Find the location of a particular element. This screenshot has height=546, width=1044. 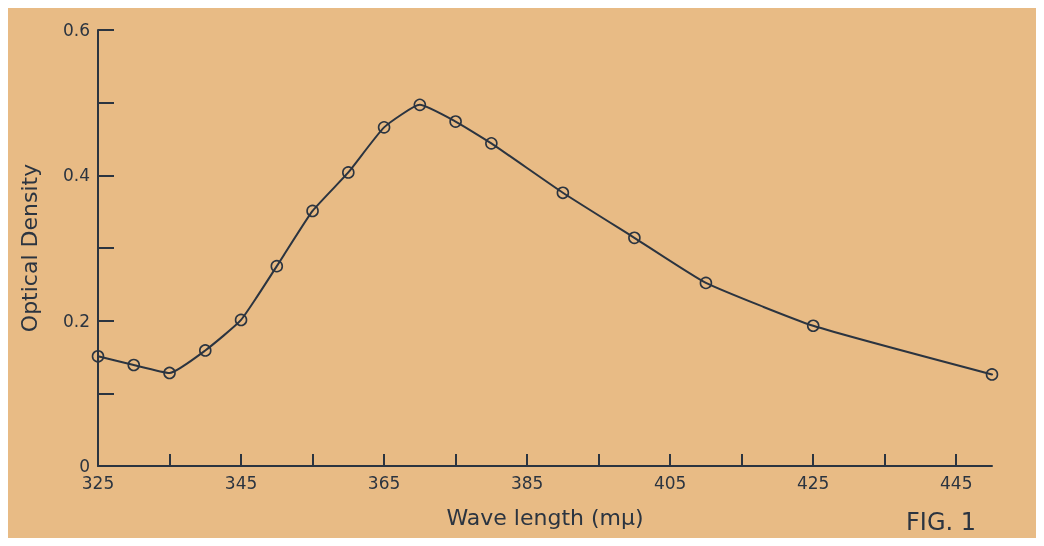

x-axis-title: Wave length (mμ) is located at coordinates (545, 517).